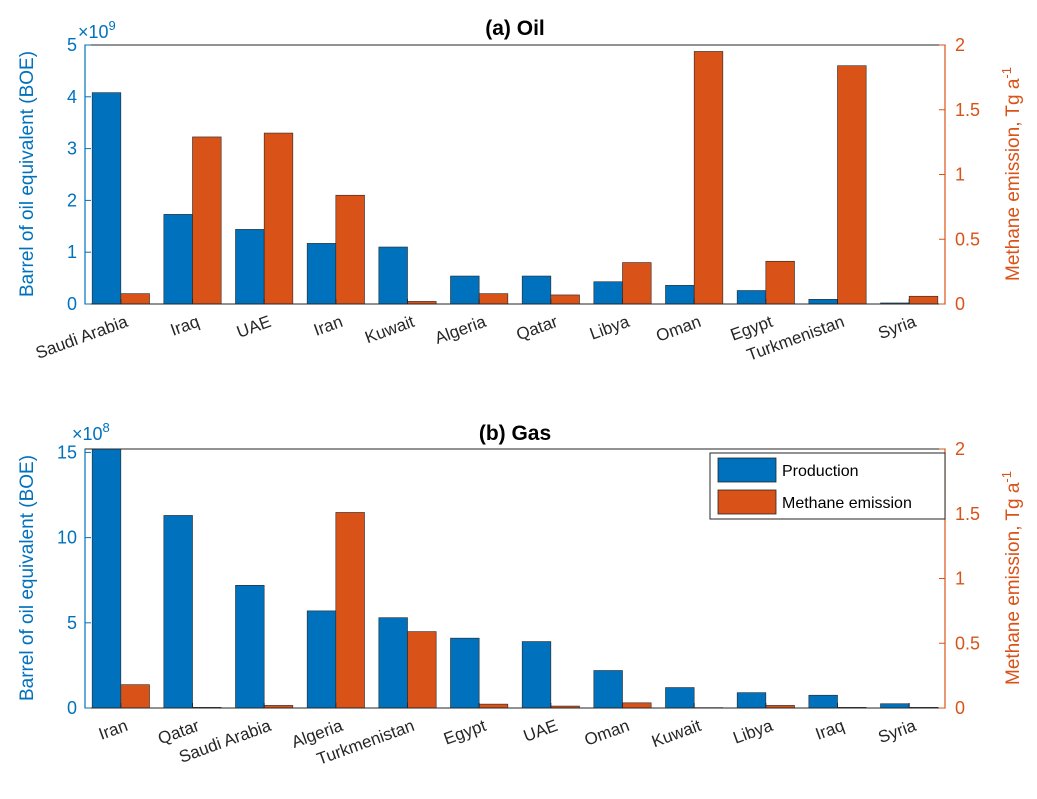 Image resolution: width=1037 pixels, height=799 pixels. Describe the element at coordinates (72, 623) in the screenshot. I see `gas-left-tick-label: 5` at that location.